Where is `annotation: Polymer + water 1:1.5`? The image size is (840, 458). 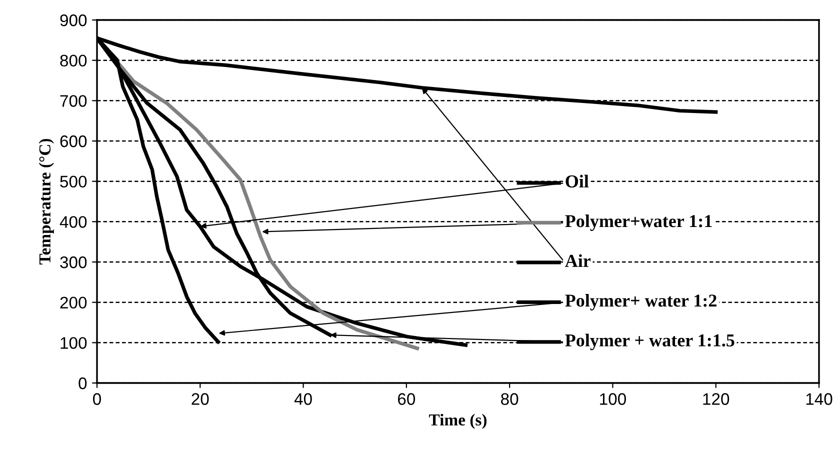
annotation: Polymer + water 1:1.5 is located at coordinates (649, 342).